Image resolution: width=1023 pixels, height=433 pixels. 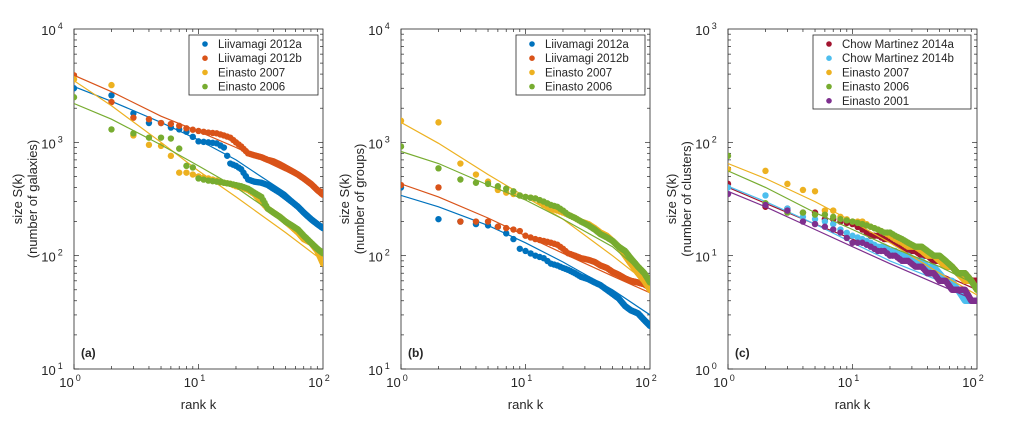 What do you see at coordinates (60, 253) in the screenshot?
I see `y-tick-exp: 2` at bounding box center [60, 253].